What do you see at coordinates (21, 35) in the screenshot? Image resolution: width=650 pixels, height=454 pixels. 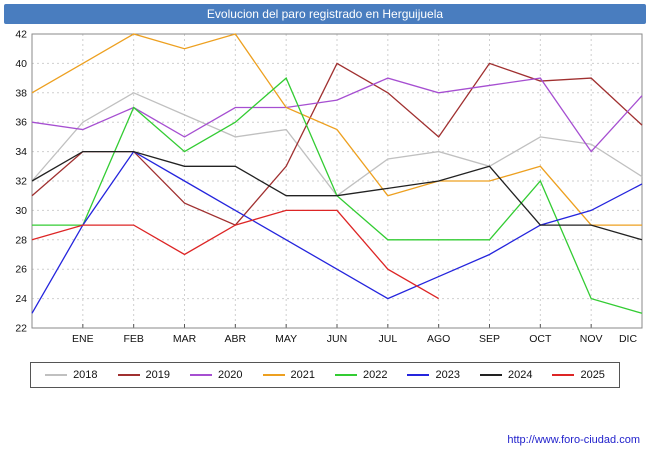 I see `y-tick-label: 42` at bounding box center [21, 35].